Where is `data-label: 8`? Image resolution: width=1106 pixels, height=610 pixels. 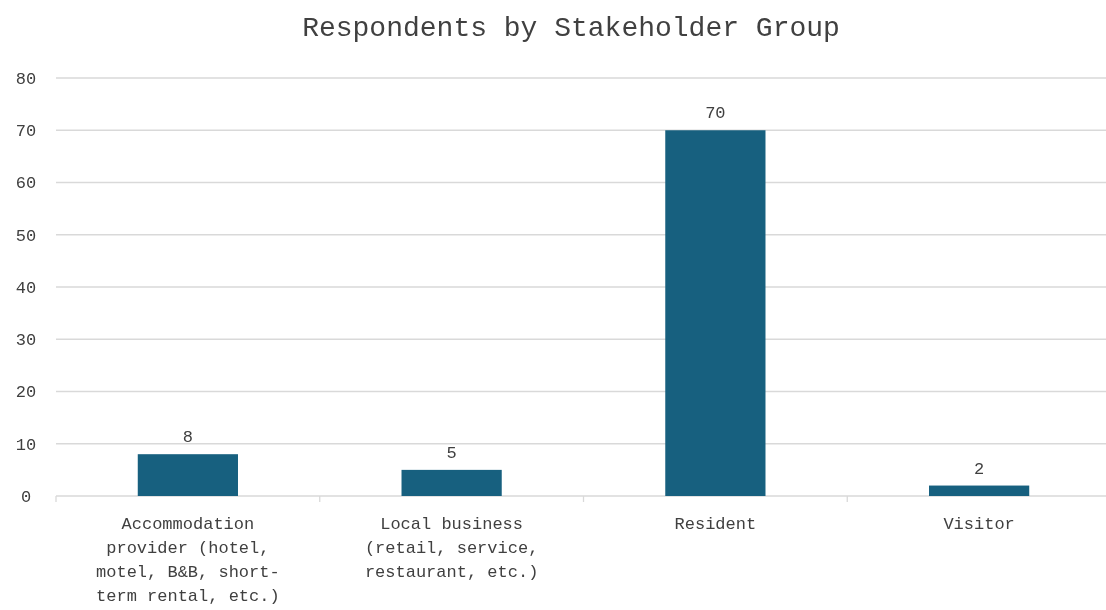
data-label: 8 is located at coordinates (187, 438).